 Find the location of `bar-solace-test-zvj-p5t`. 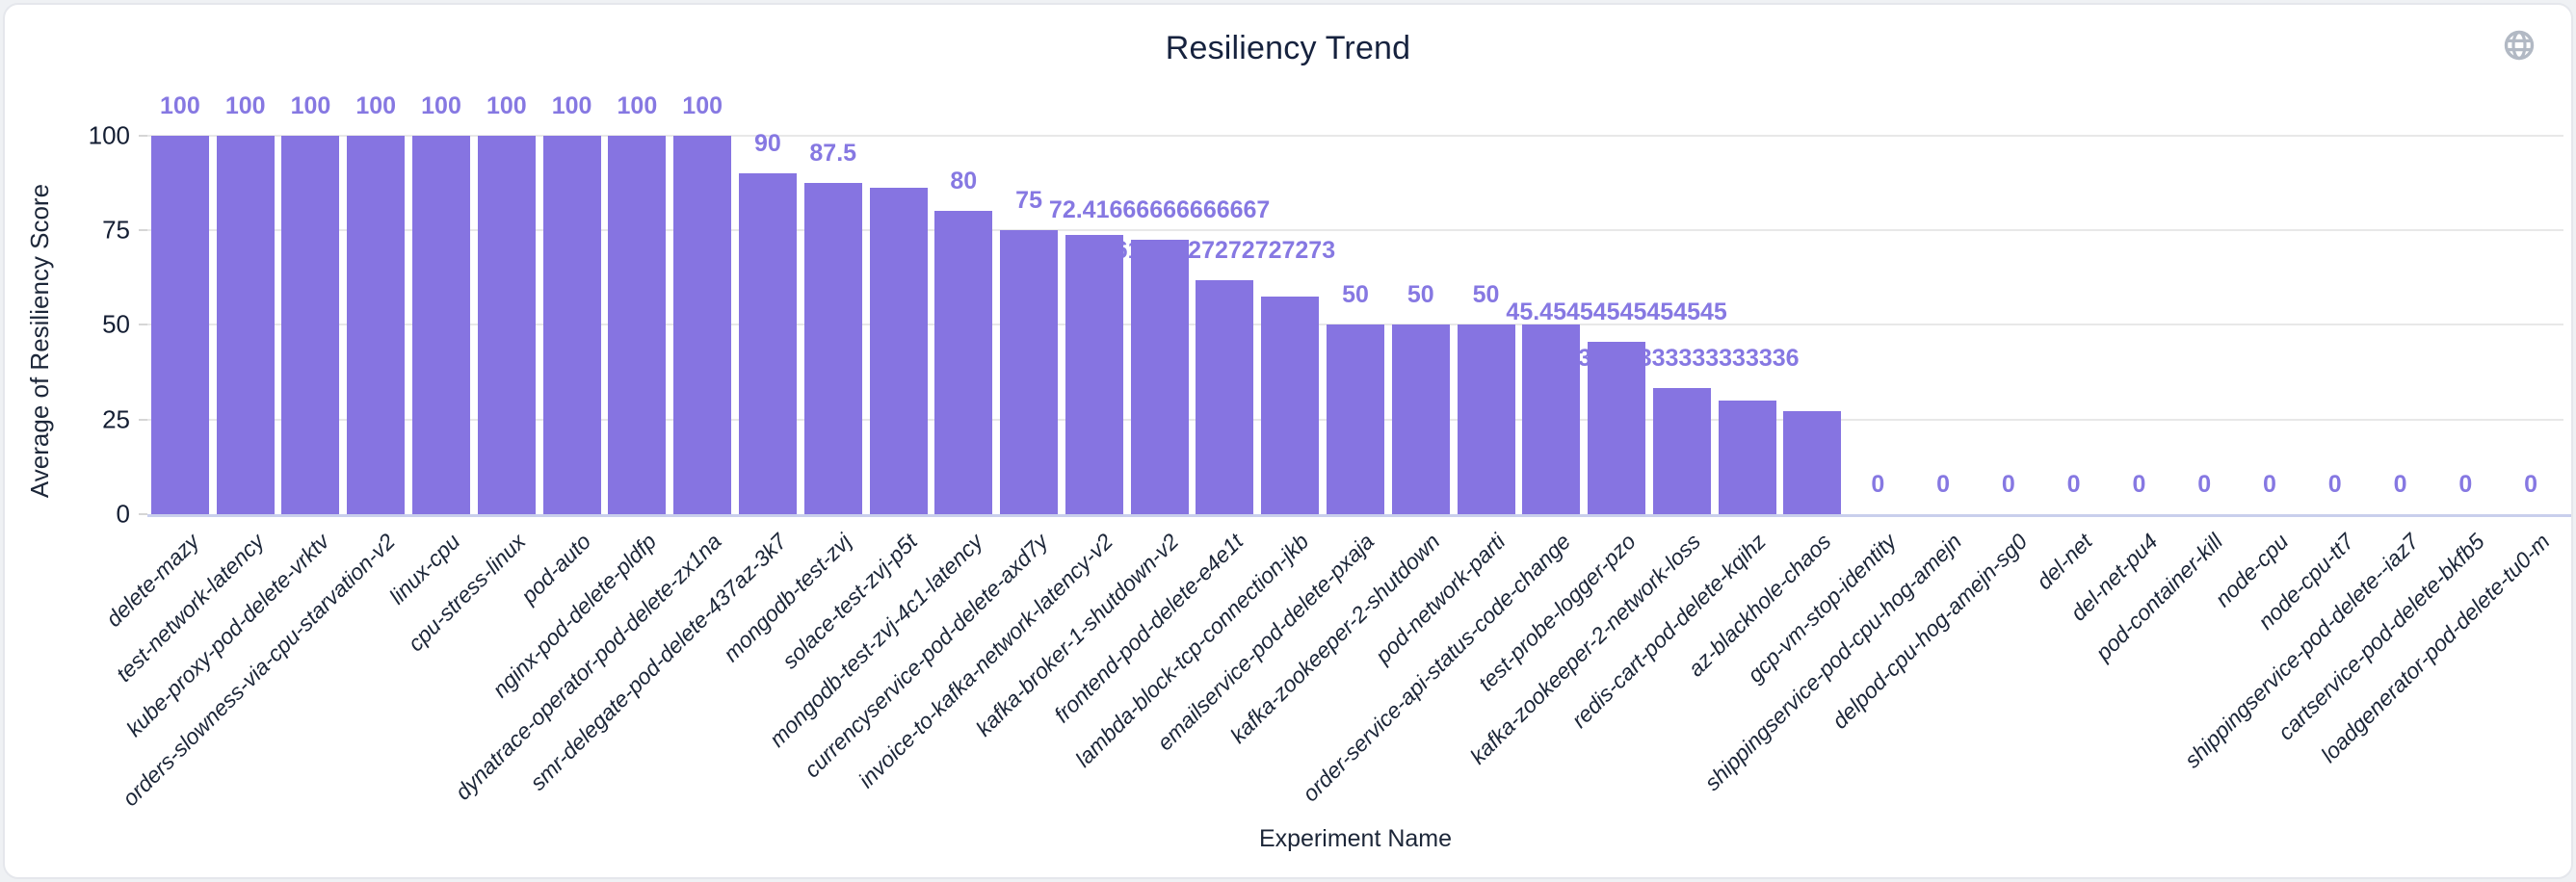

bar-solace-test-zvj-p5t is located at coordinates (899, 350).